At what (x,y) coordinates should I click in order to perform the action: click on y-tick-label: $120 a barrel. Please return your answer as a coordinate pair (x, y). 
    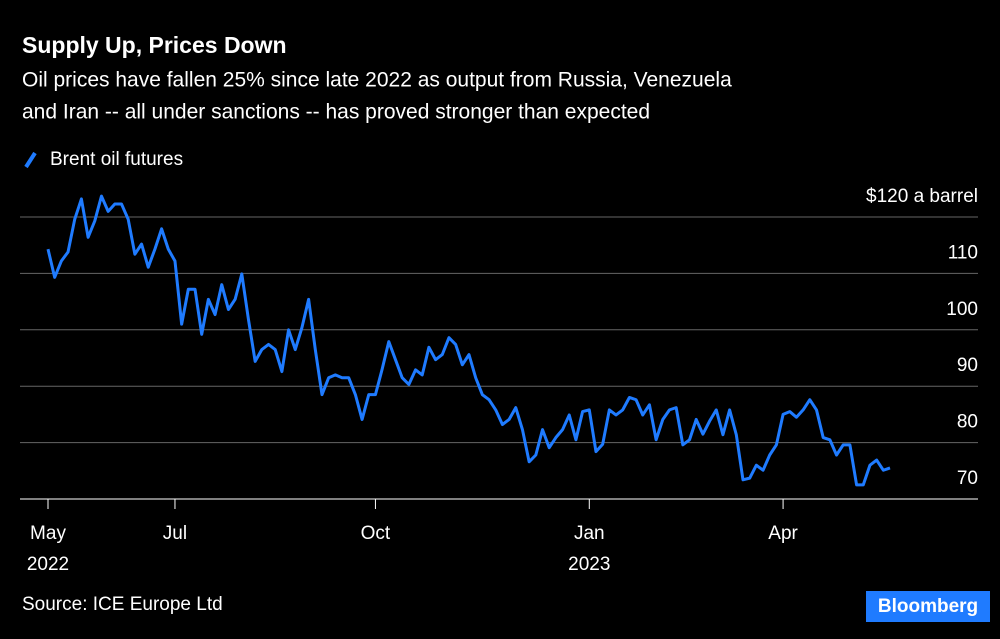
    Looking at the image, I should click on (922, 196).